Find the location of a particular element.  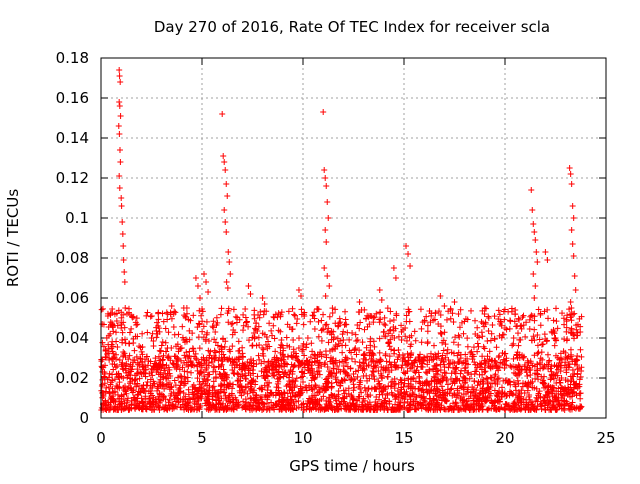

y-tick-label: 0.1 is located at coordinates (77, 218).